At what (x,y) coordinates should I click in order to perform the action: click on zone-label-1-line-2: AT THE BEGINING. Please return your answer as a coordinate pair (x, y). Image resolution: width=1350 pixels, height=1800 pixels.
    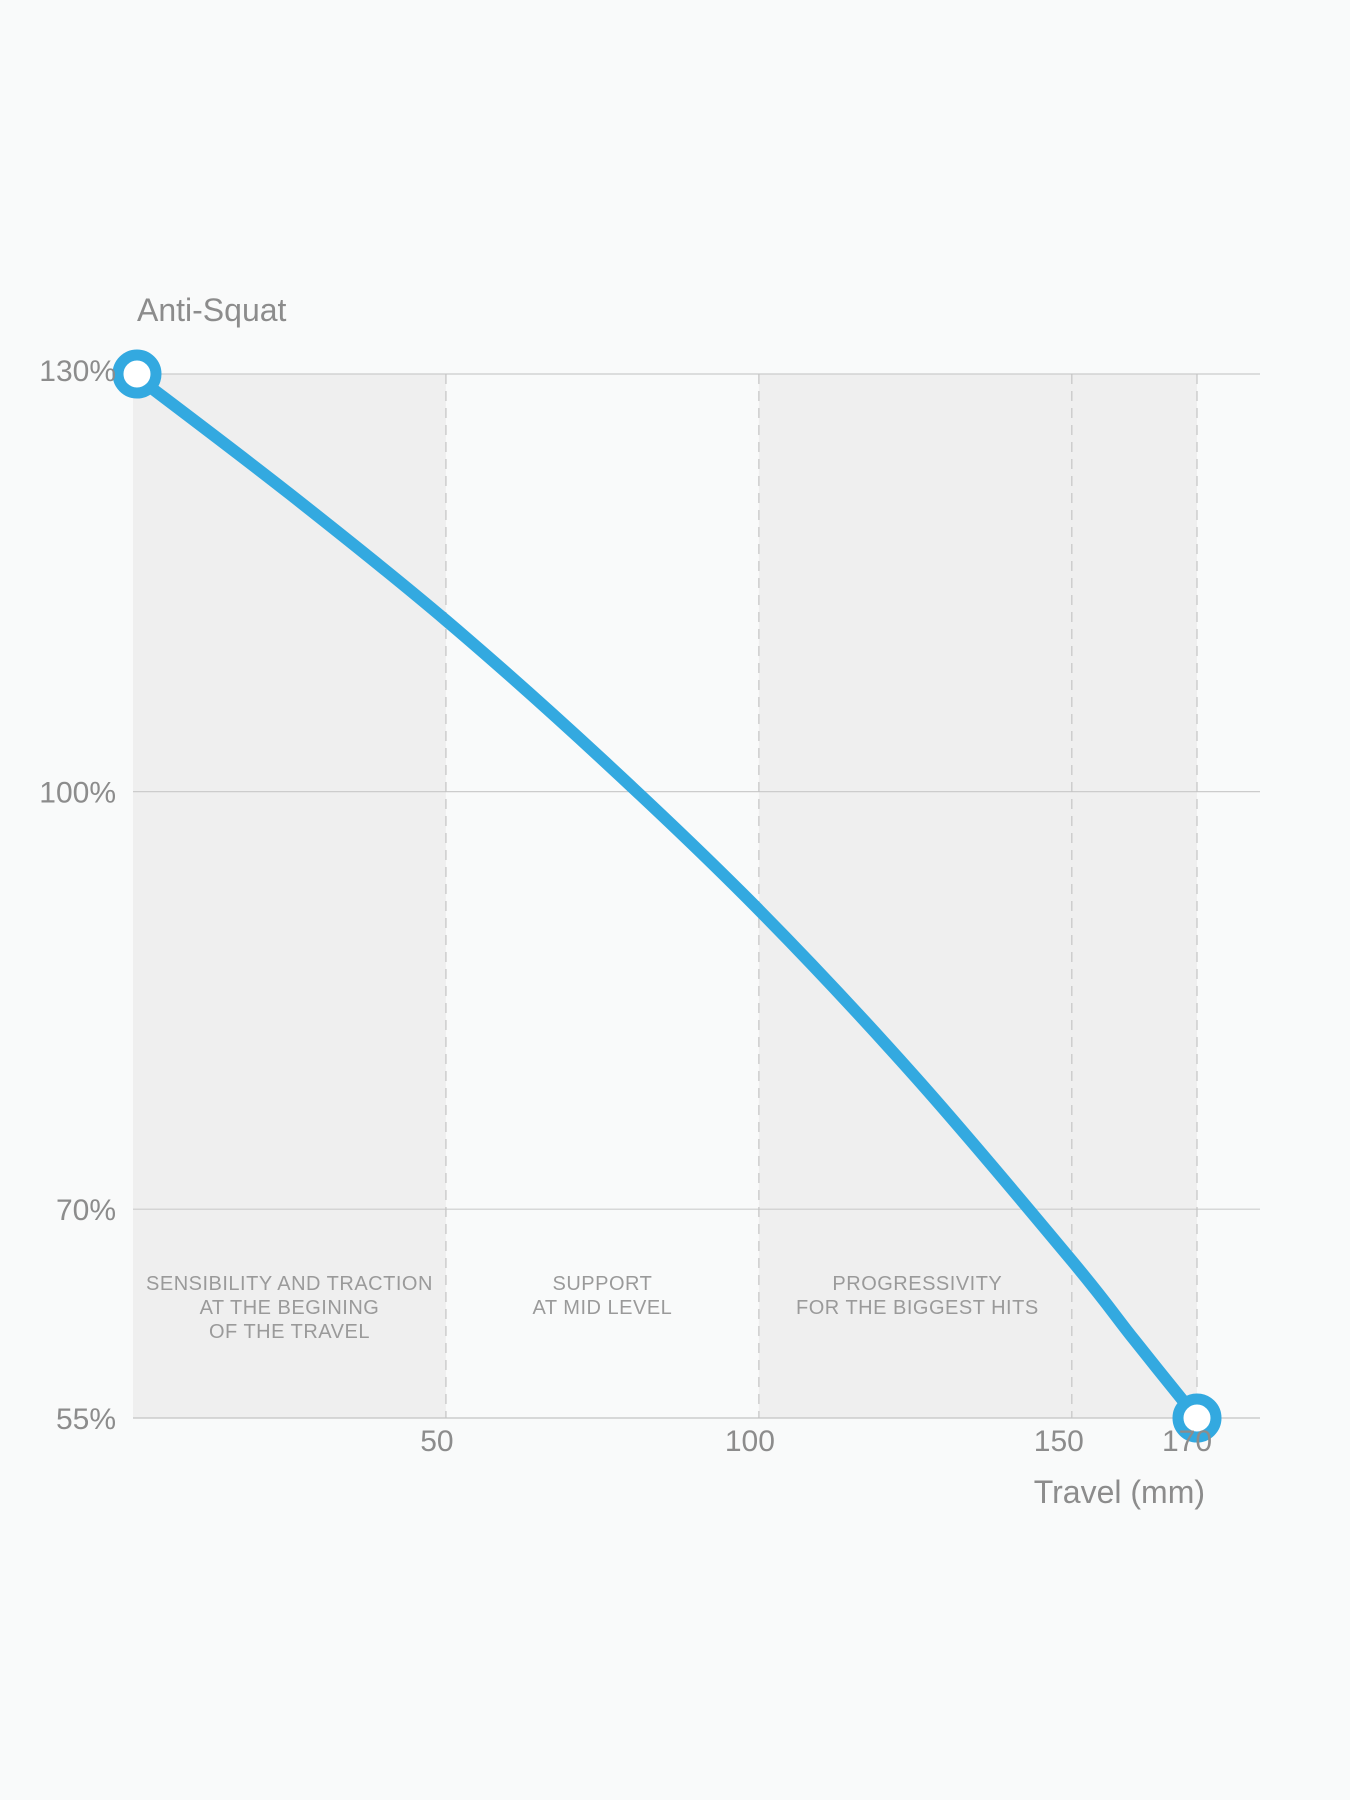
    Looking at the image, I should click on (290, 1308).